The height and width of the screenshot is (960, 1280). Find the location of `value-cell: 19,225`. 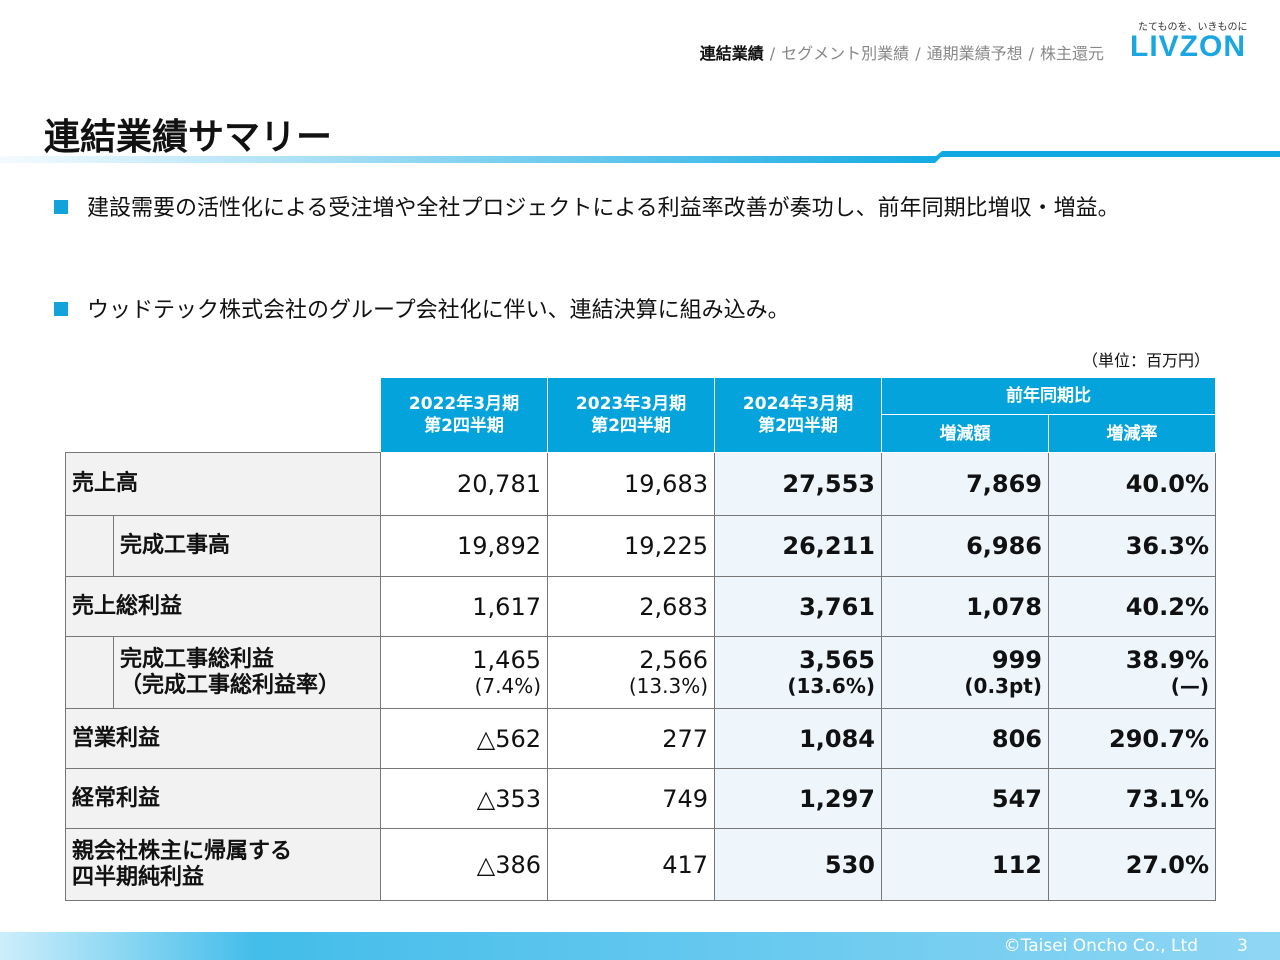

value-cell: 19,225 is located at coordinates (631, 546).